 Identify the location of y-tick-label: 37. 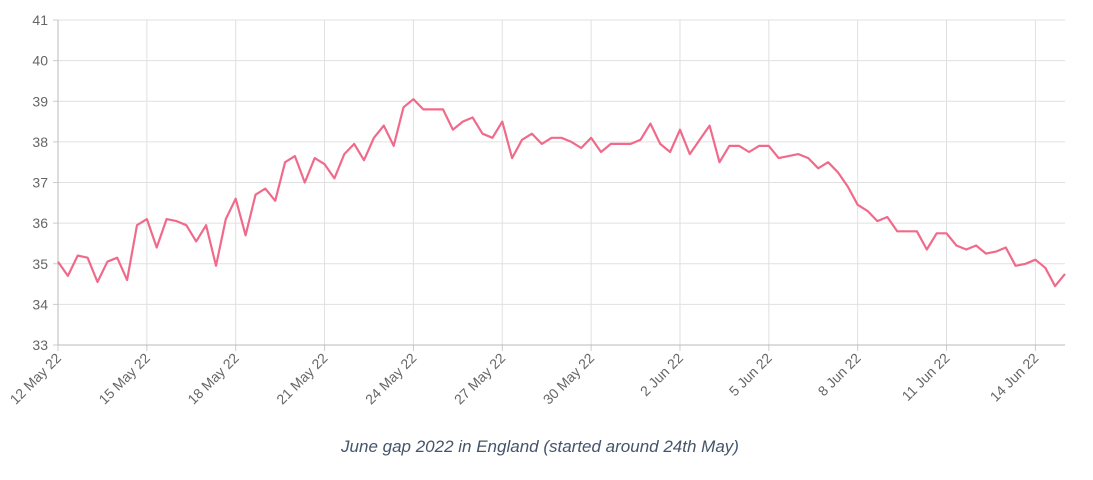
(40, 183).